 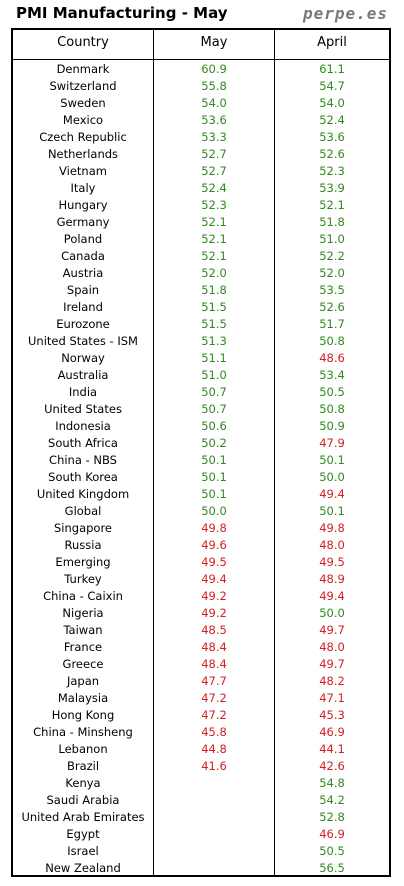 I want to click on may-value-cell: 49.4, so click(x=214, y=579).